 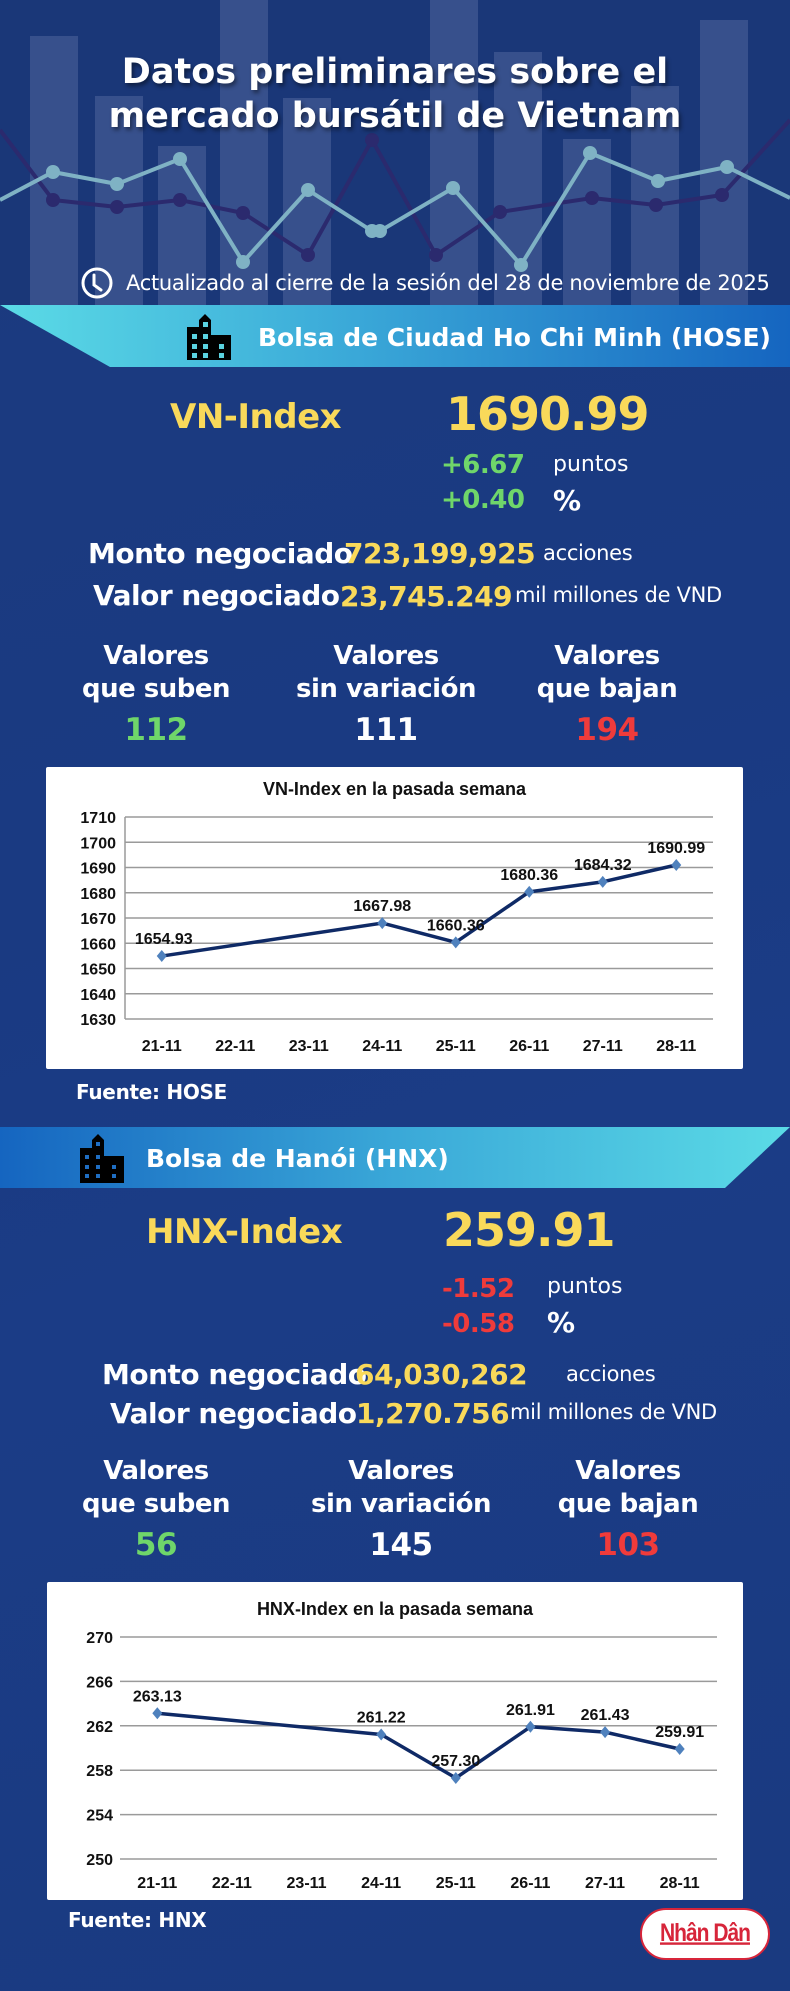 What do you see at coordinates (605, 1715) in the screenshot?
I see `data-label: 261.43` at bounding box center [605, 1715].